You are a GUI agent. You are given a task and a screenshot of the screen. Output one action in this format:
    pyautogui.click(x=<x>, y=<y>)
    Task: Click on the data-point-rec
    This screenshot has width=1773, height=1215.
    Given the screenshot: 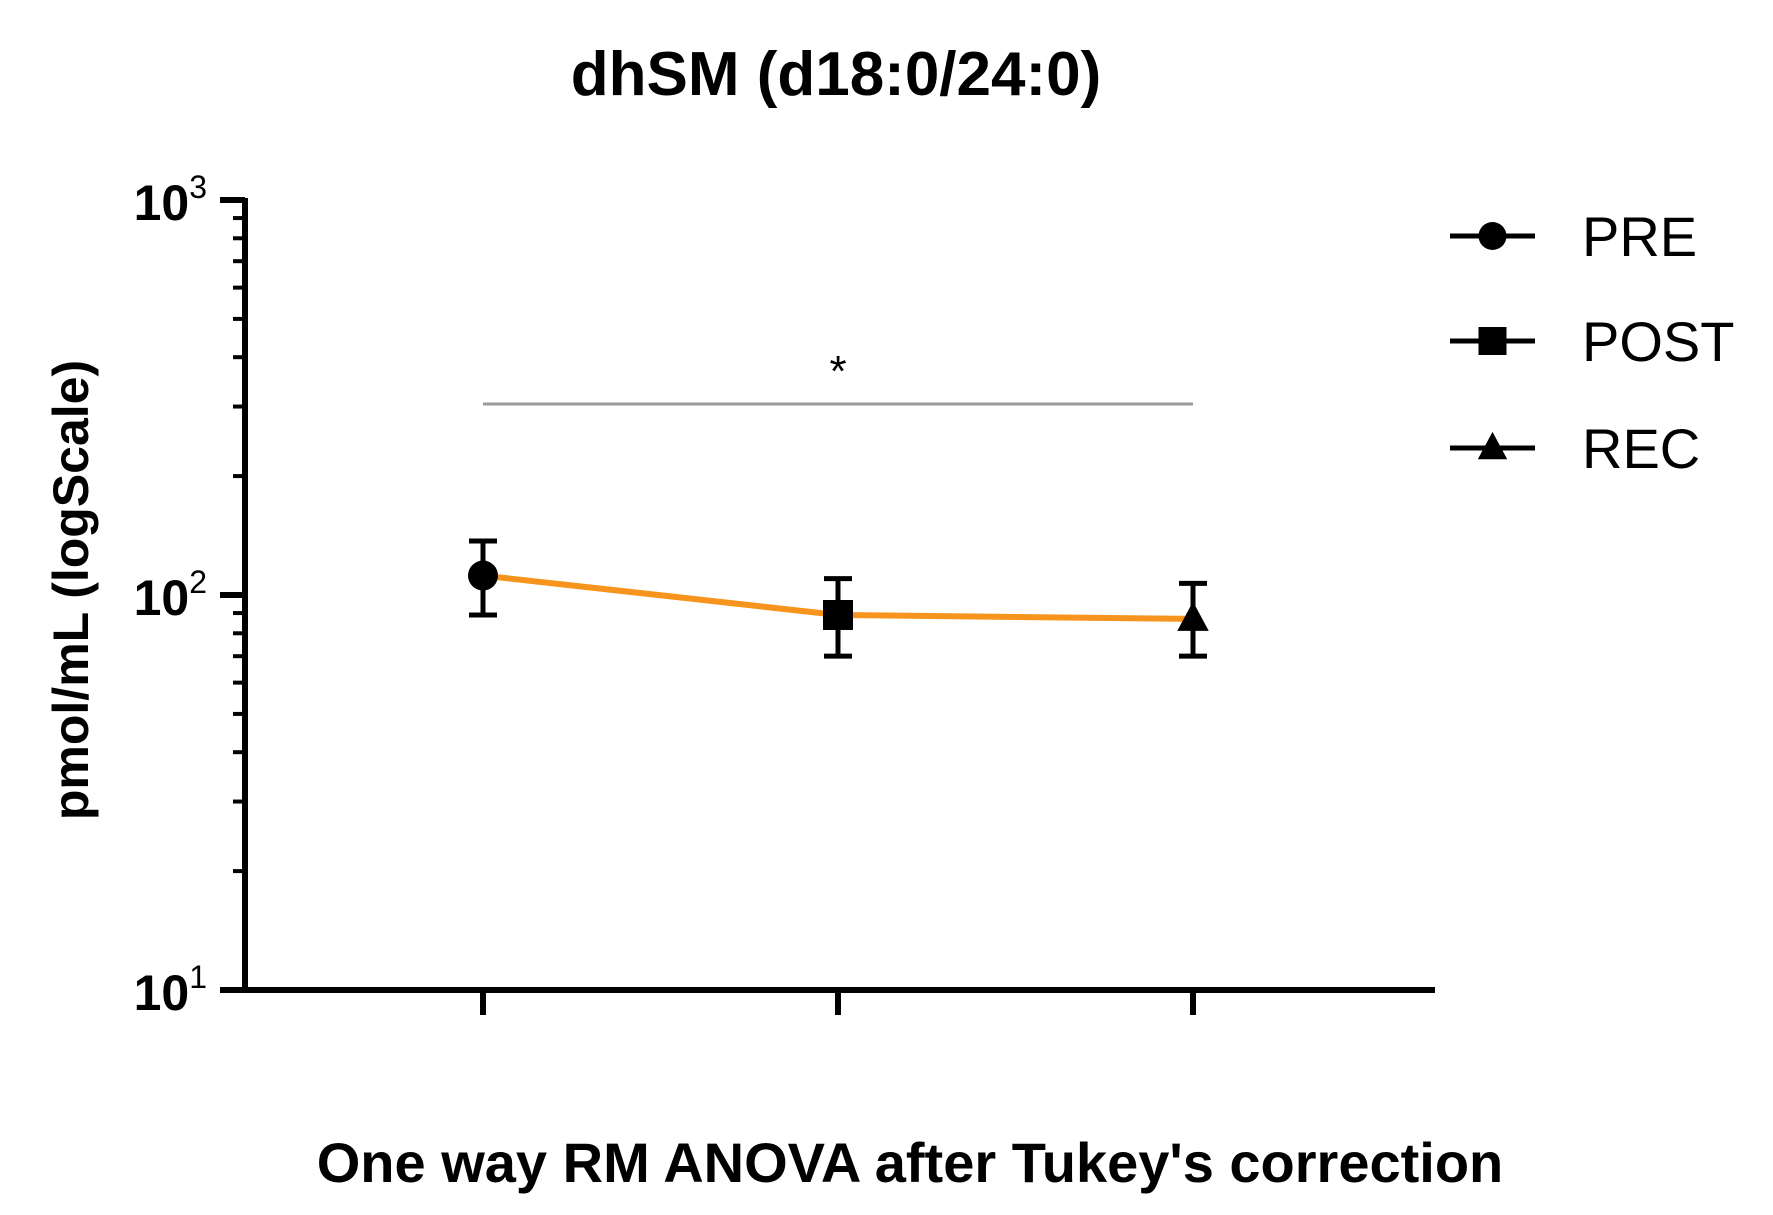 What is the action you would take?
    pyautogui.click(x=1193, y=616)
    